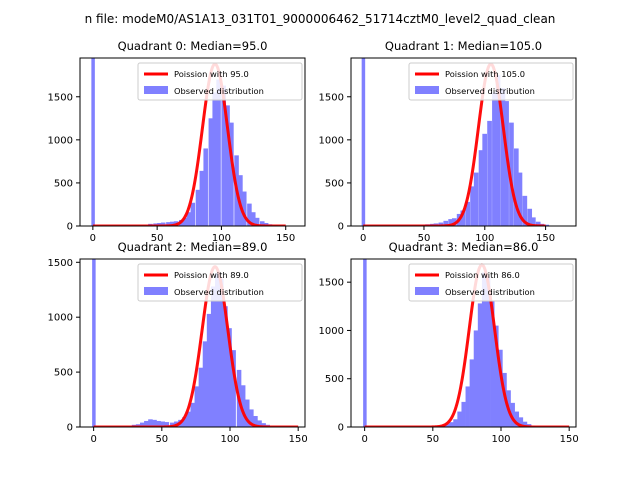 The image size is (640, 480). I want to click on quadrant-2-title: Quadrant 2: Median=89.0, so click(193, 247).